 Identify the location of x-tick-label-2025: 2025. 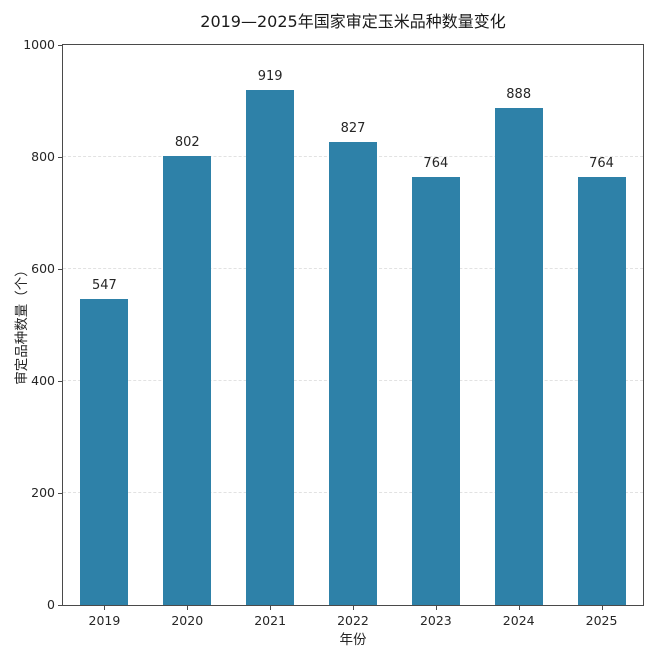
(601, 620).